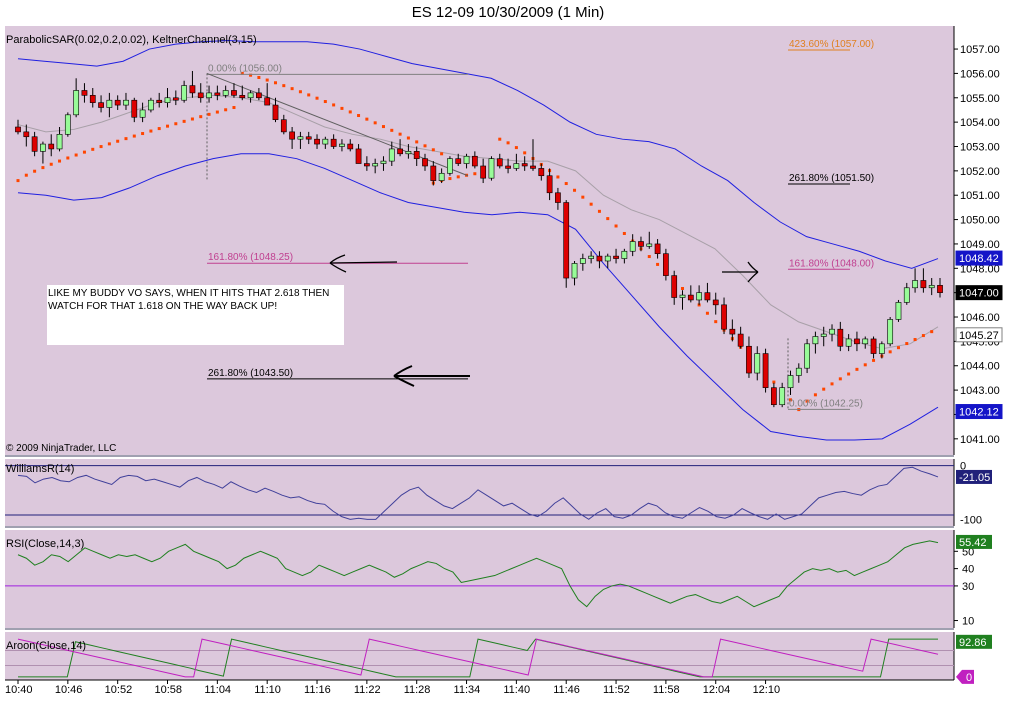 This screenshot has height=719, width=1016. Describe the element at coordinates (968, 622) in the screenshot. I see `rsi-axis-label: 10` at that location.